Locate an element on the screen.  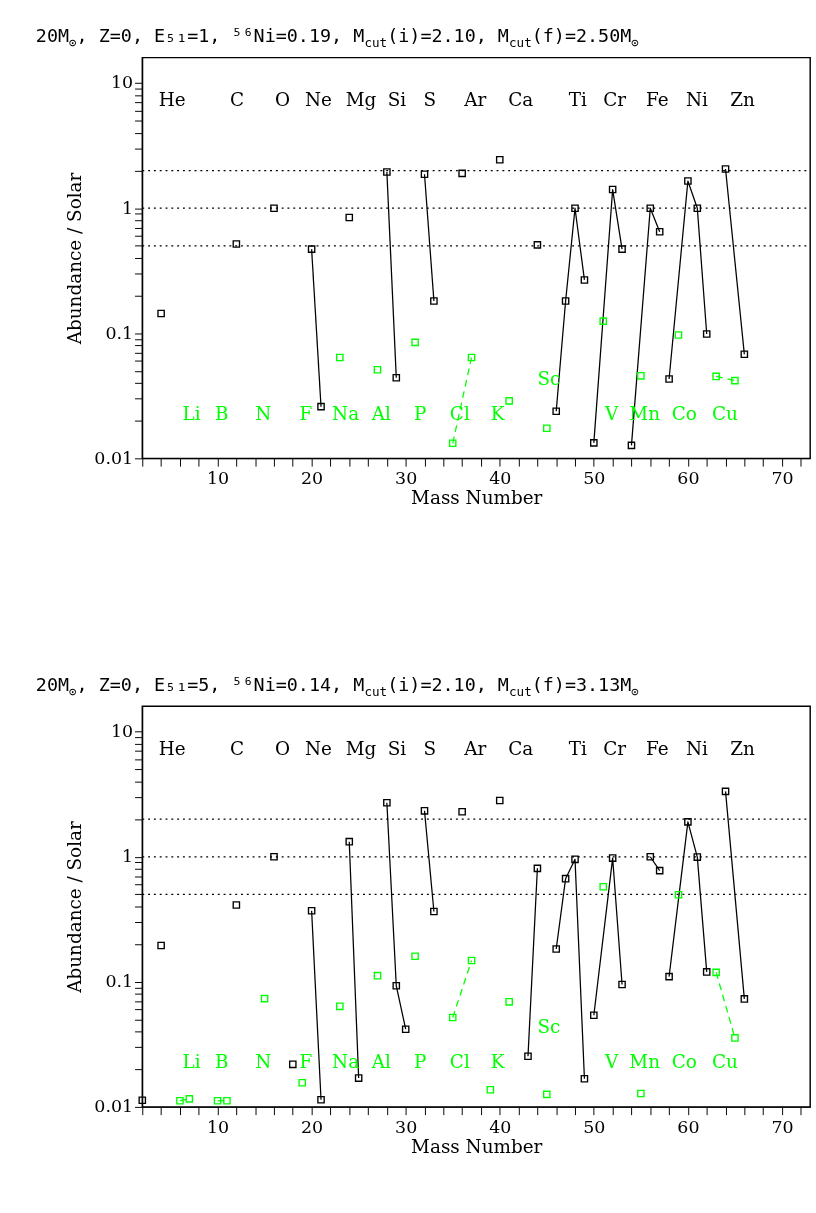
y-axis-title: Abundance / Solar is located at coordinates (74, 907).